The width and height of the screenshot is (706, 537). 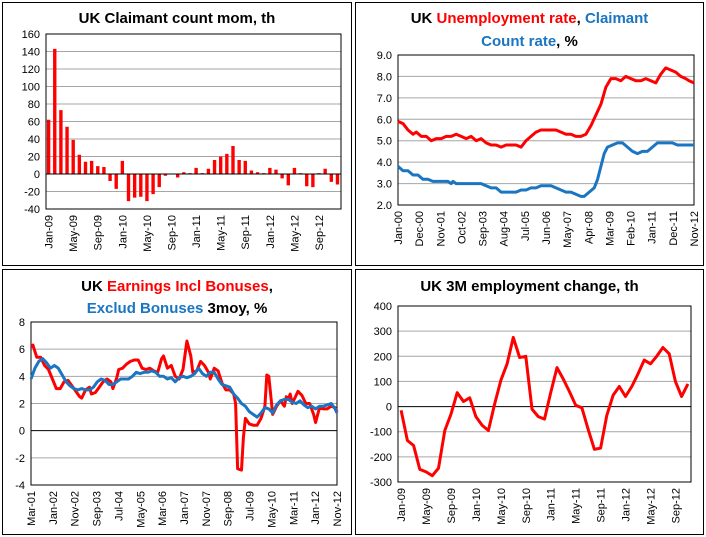 What do you see at coordinates (20, 486) in the screenshot?
I see `y-tick-label: -4` at bounding box center [20, 486].